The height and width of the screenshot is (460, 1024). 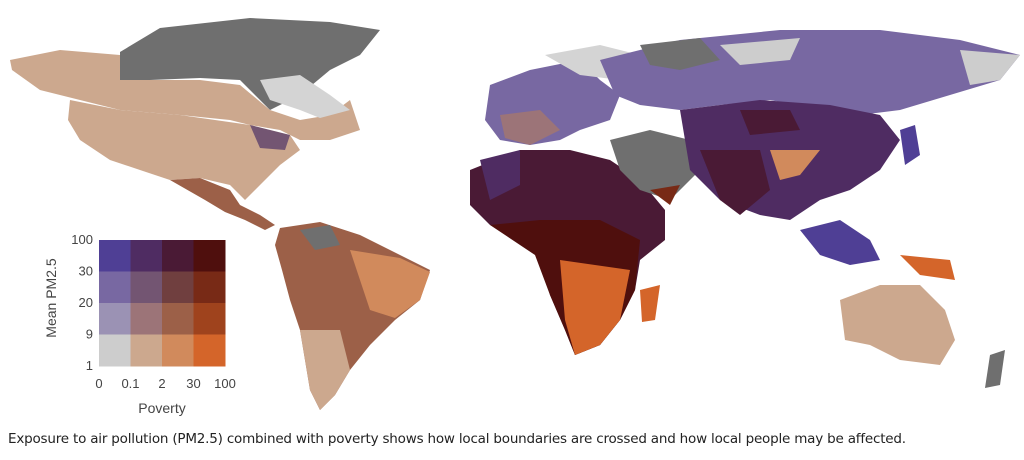 What do you see at coordinates (89, 365) in the screenshot?
I see `y-tick-label: 1` at bounding box center [89, 365].